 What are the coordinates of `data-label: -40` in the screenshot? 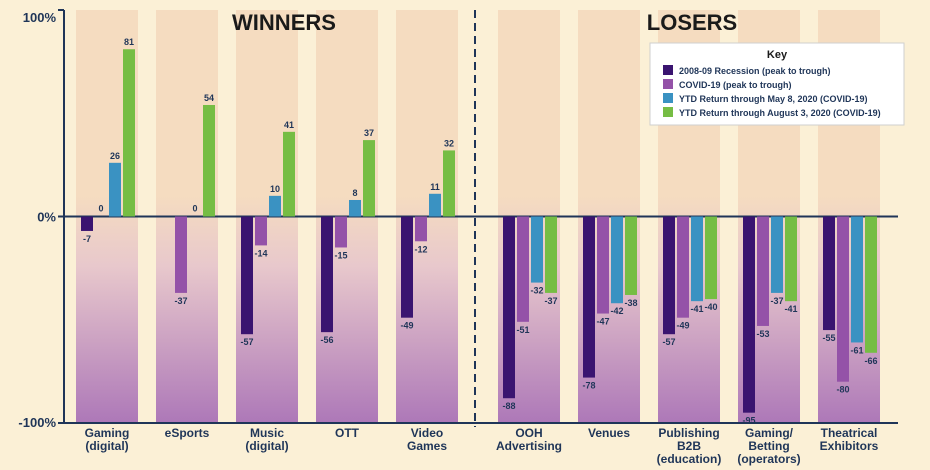 It's located at (710, 307).